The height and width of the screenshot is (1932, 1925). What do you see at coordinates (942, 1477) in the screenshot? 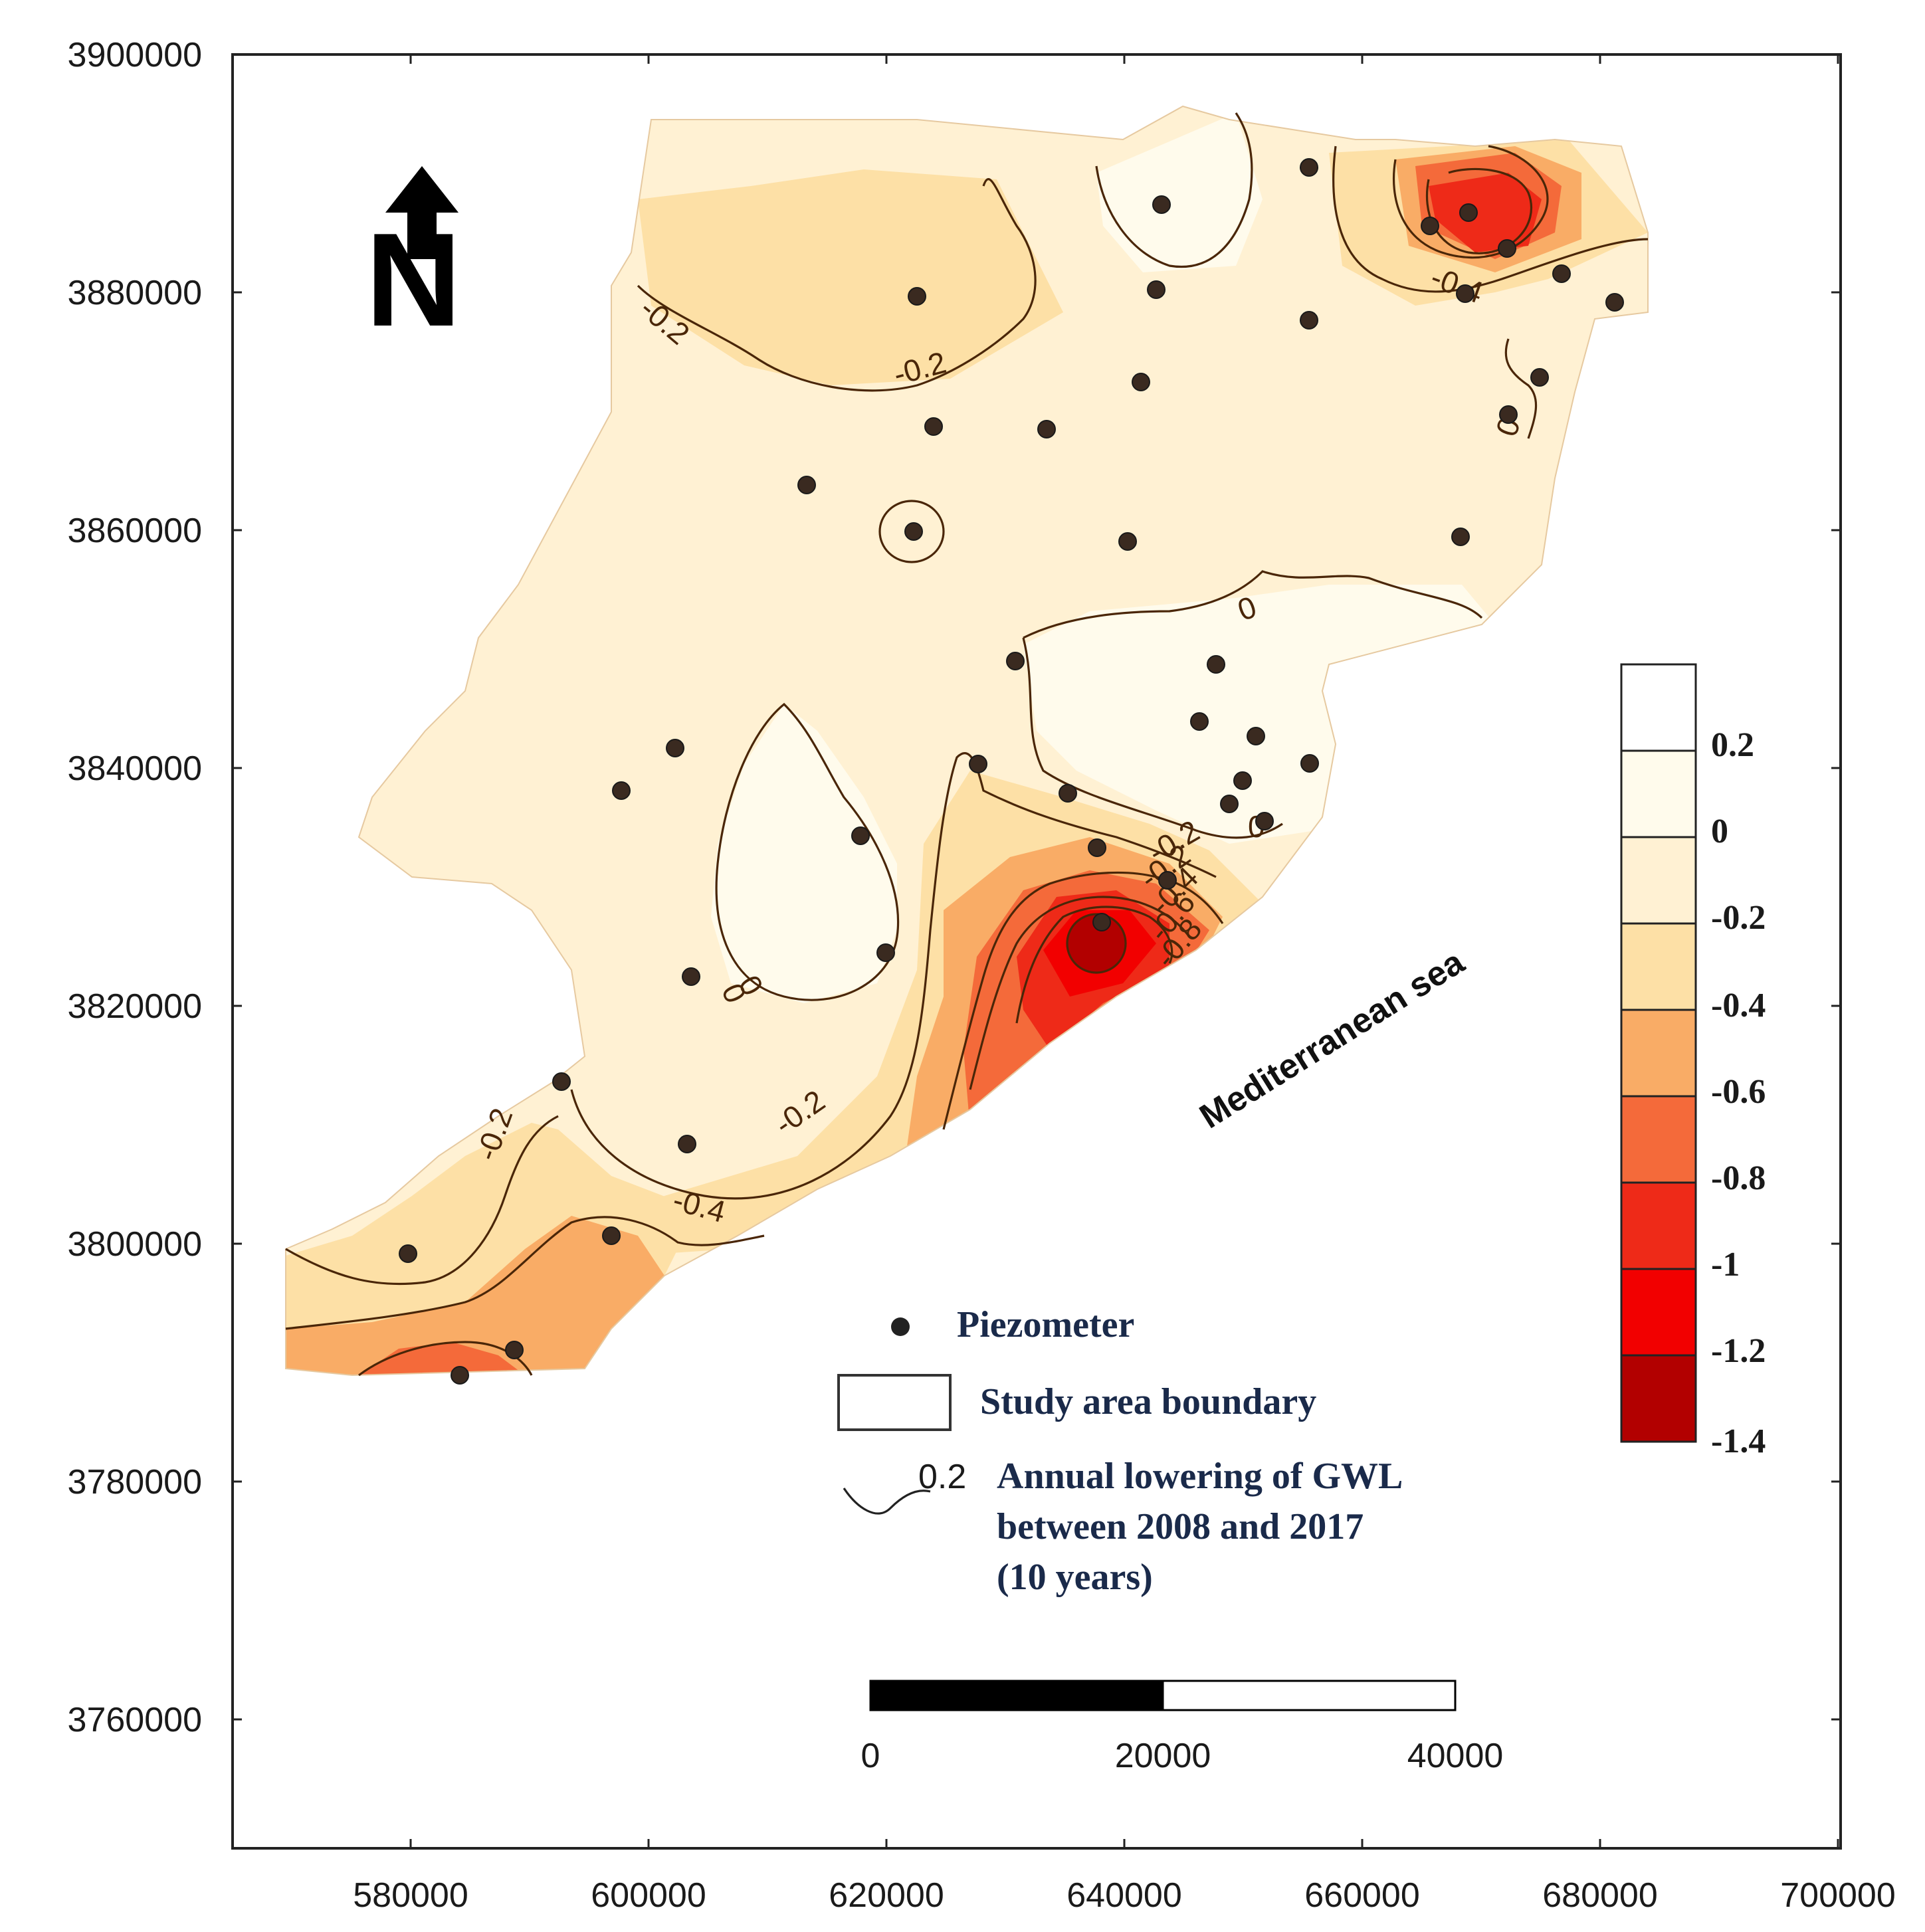
I see `legend-contour-value: 0.2` at bounding box center [942, 1477].